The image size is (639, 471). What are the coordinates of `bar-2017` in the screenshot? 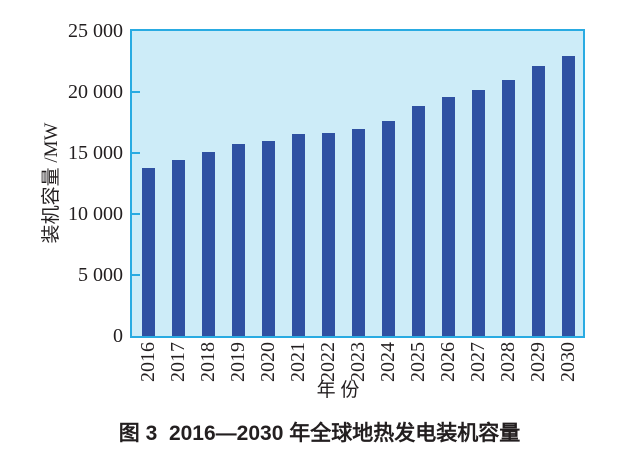 It's located at (178, 247).